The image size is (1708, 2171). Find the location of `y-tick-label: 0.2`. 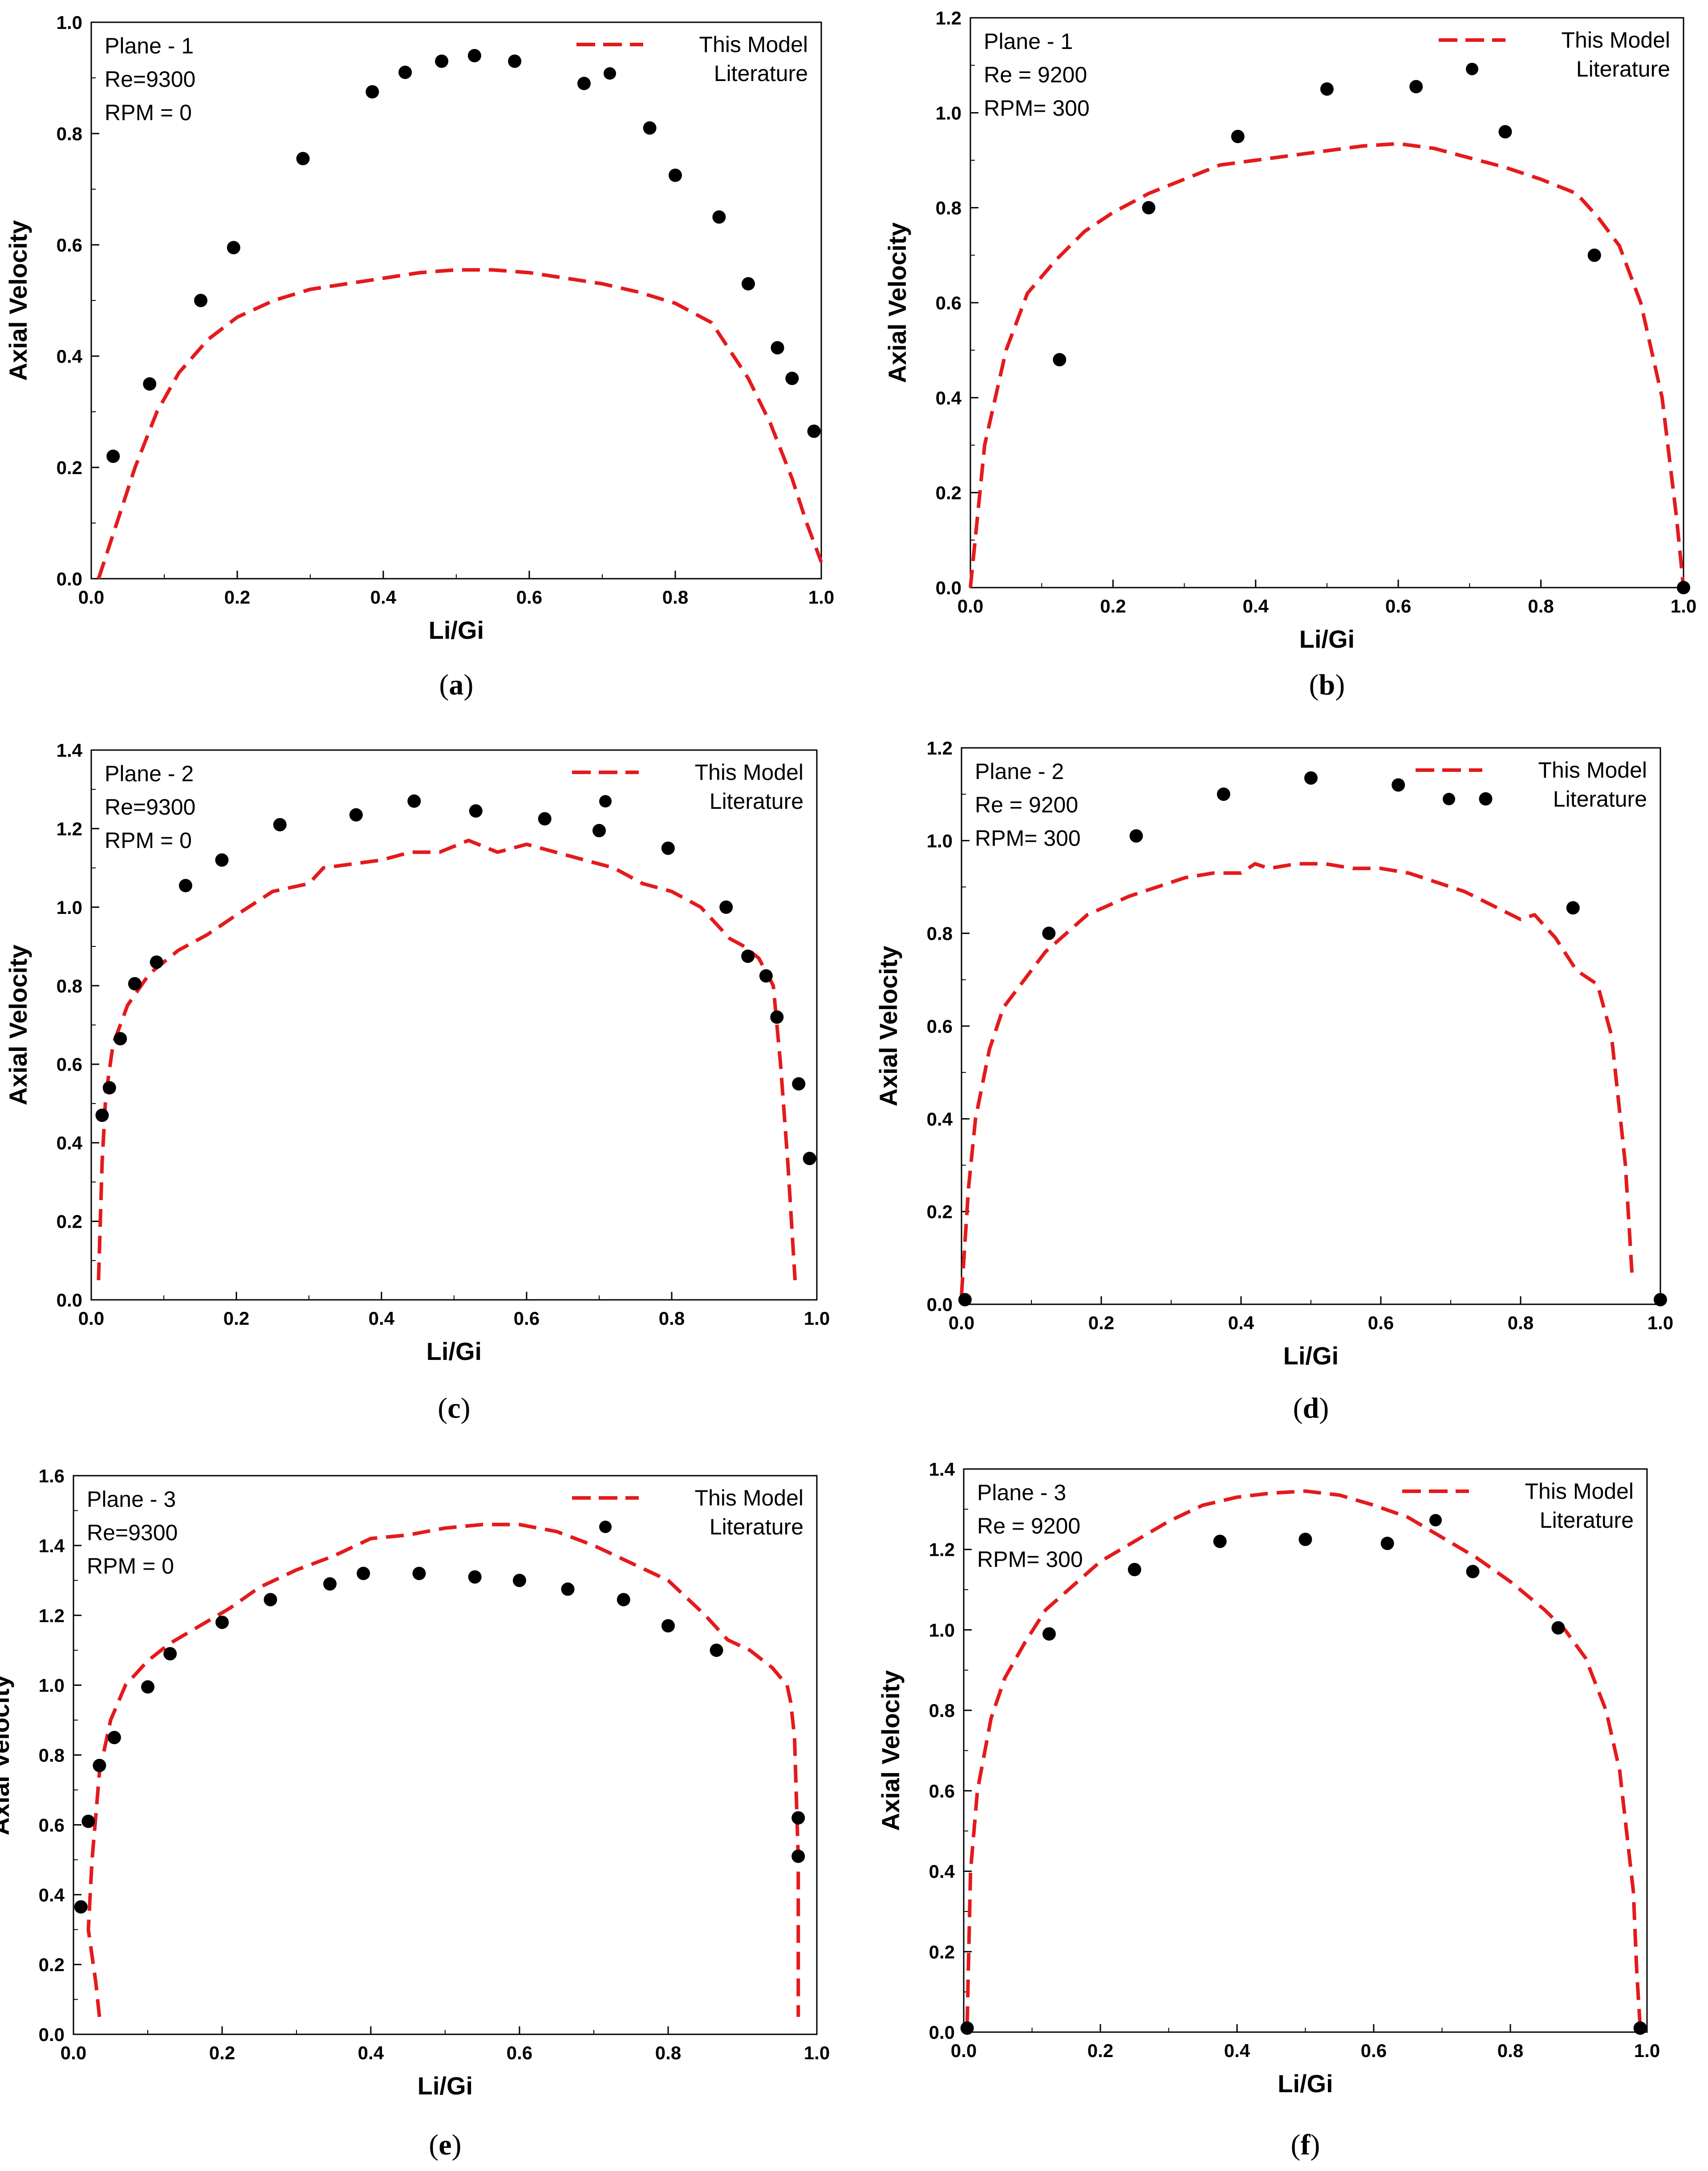

y-tick-label: 0.2 is located at coordinates (52, 1964).